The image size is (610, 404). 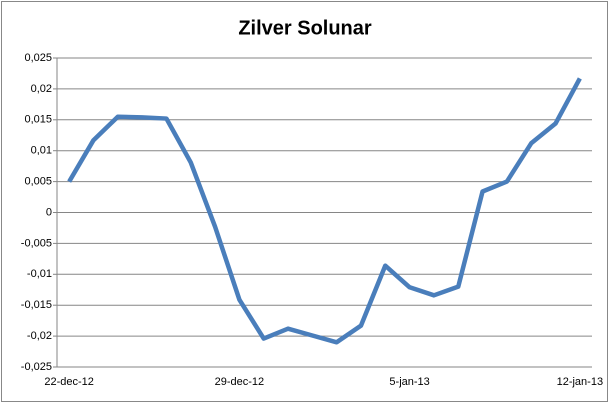 I want to click on x-tick-label: 5-jan-13, so click(x=409, y=382).